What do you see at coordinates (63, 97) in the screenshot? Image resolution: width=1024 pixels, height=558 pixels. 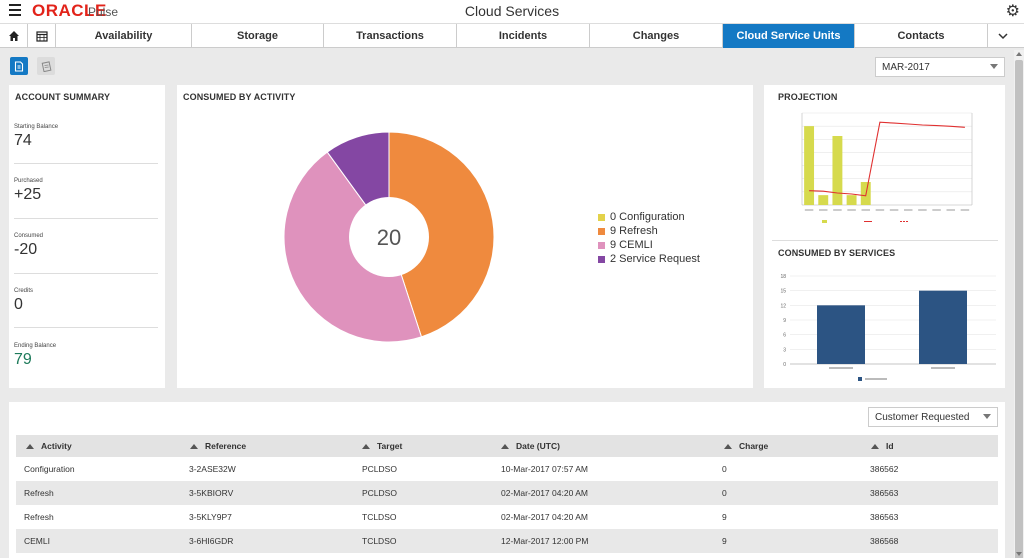 I see `account-summary-title: ACCOUNT SUMMARY` at bounding box center [63, 97].